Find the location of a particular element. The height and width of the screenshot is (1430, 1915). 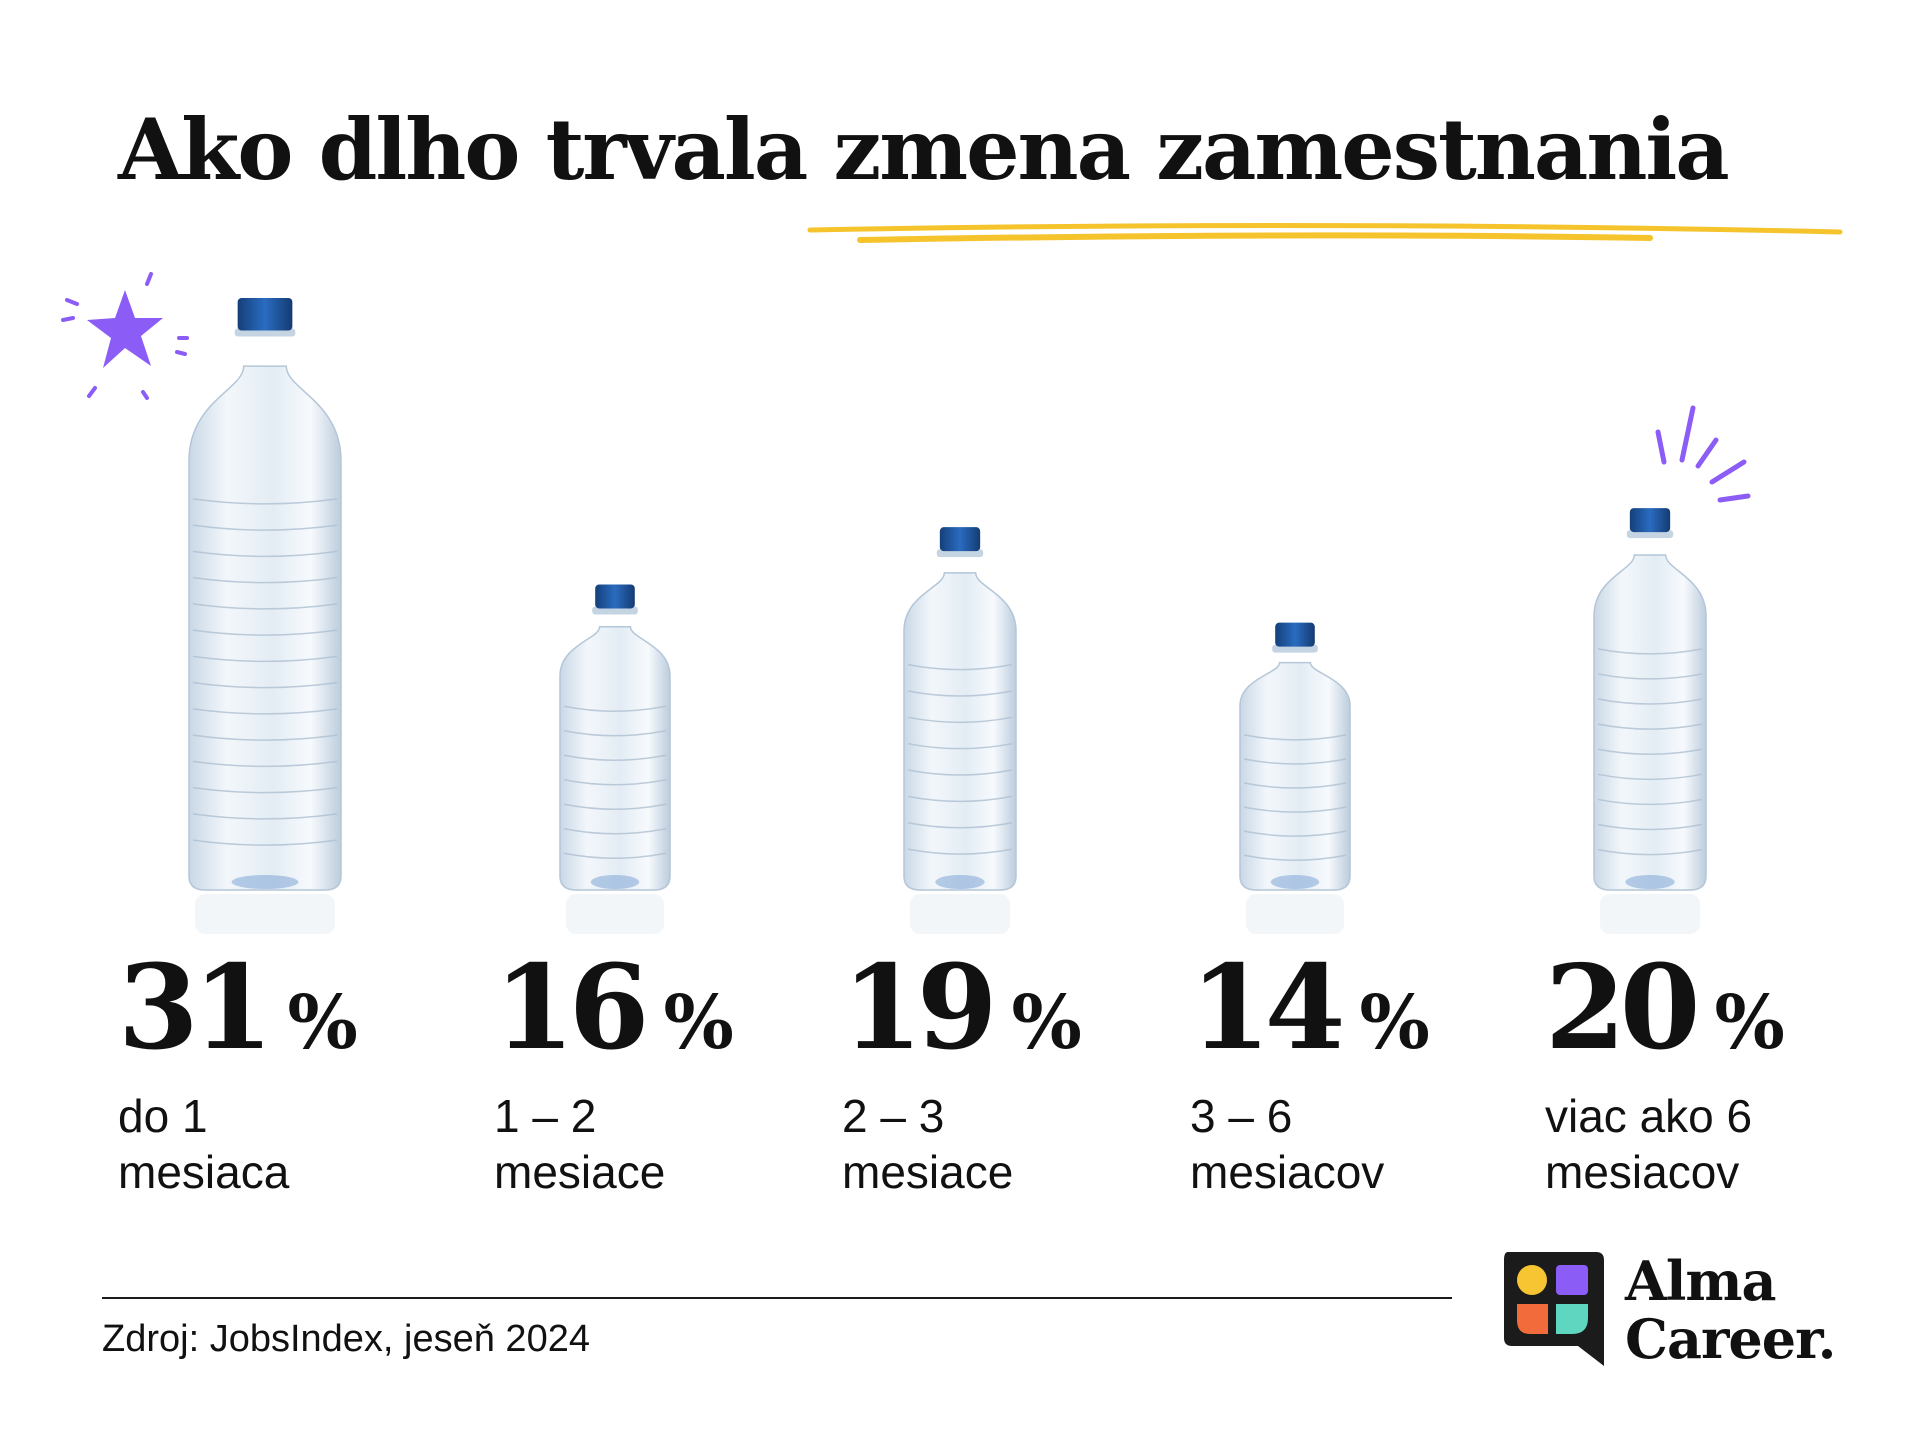

value-number: 16 is located at coordinates (571, 1008).